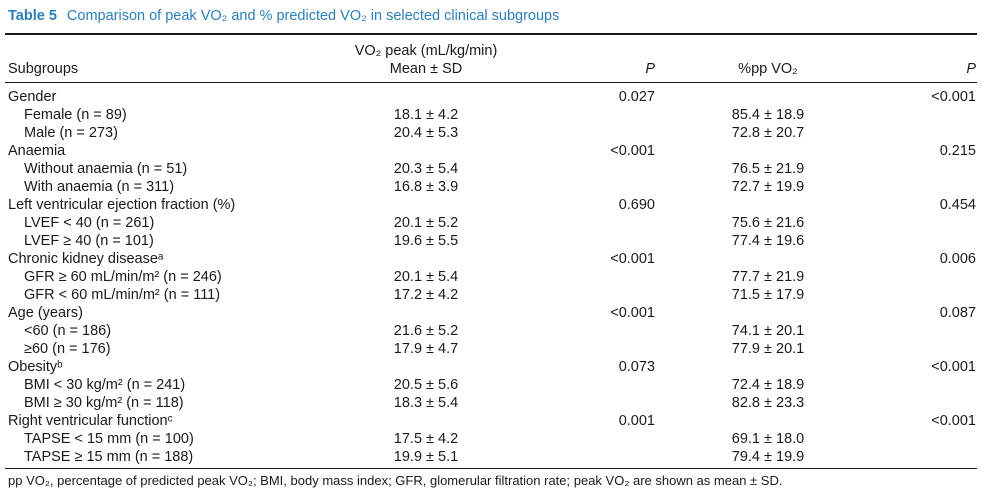 The image size is (982, 490). Describe the element at coordinates (43, 69) in the screenshot. I see `header-subgroups: Subgroups` at that location.